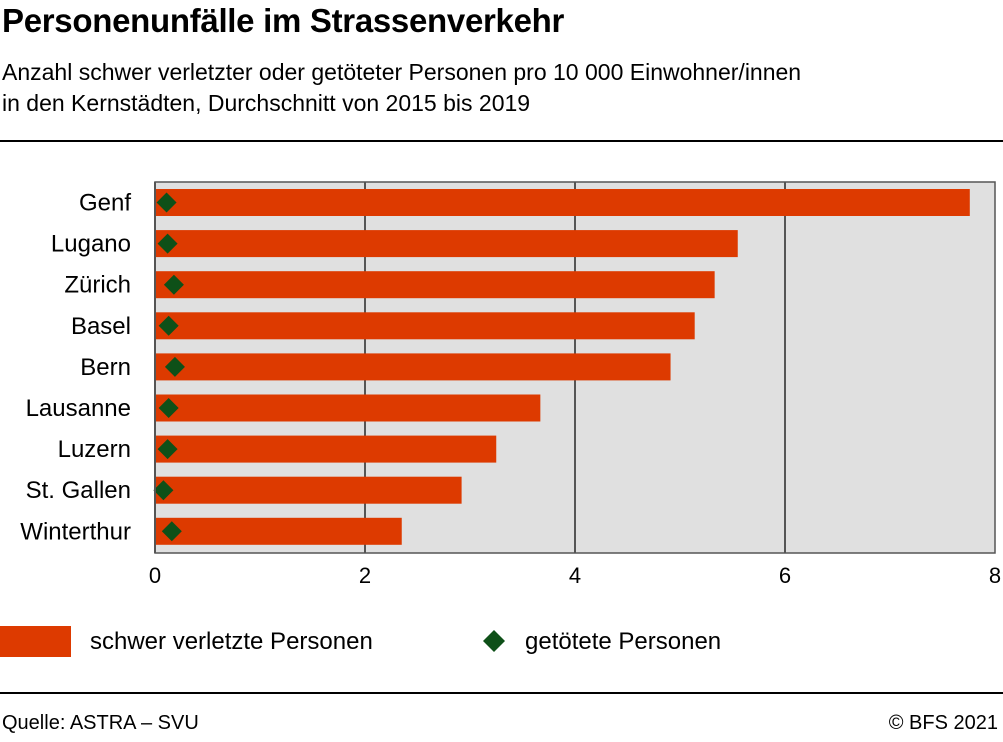 The image size is (1003, 742). What do you see at coordinates (105, 367) in the screenshot?
I see `y-category-label: Bern` at bounding box center [105, 367].